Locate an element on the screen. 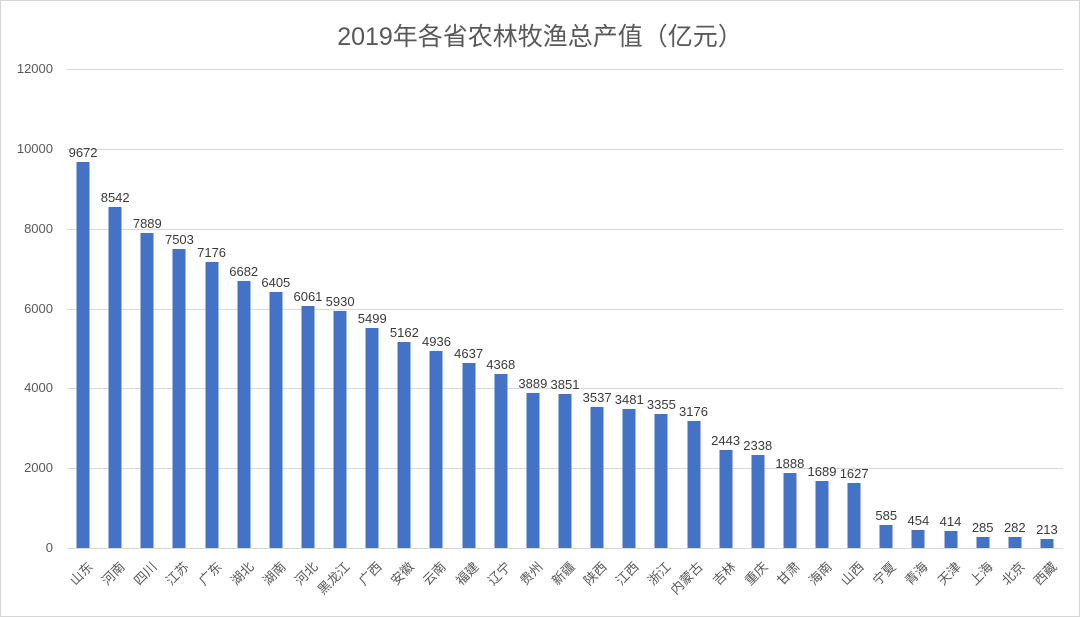  value-label-湖北: 6682 is located at coordinates (244, 271).